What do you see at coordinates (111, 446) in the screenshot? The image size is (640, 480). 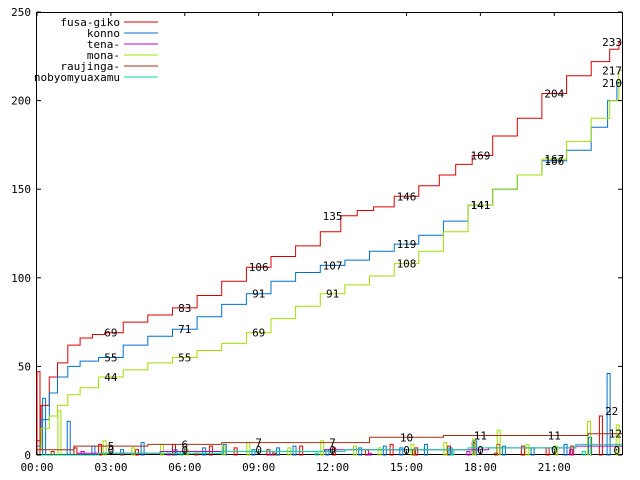 I see `data-label: 5` at bounding box center [111, 446].